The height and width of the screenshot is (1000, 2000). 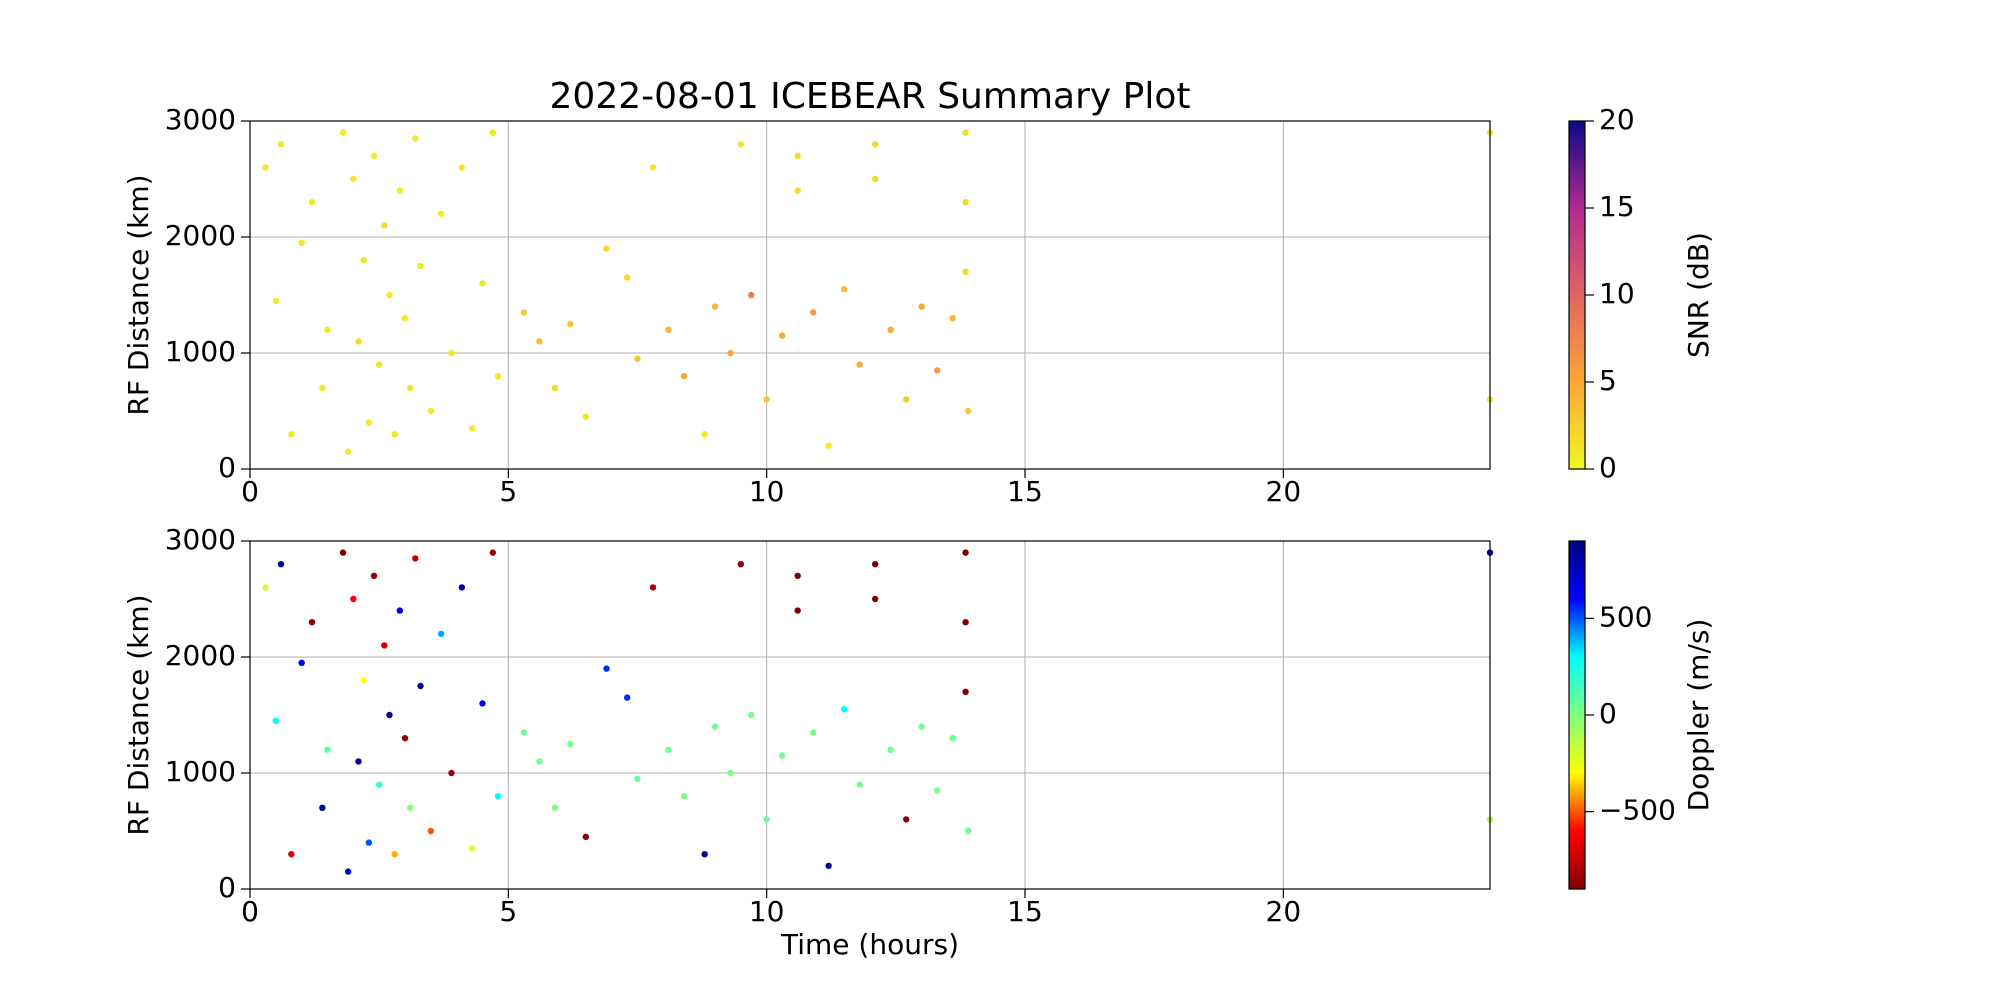 I want to click on colorbar-label: Doppler (m/s), so click(x=1698, y=715).